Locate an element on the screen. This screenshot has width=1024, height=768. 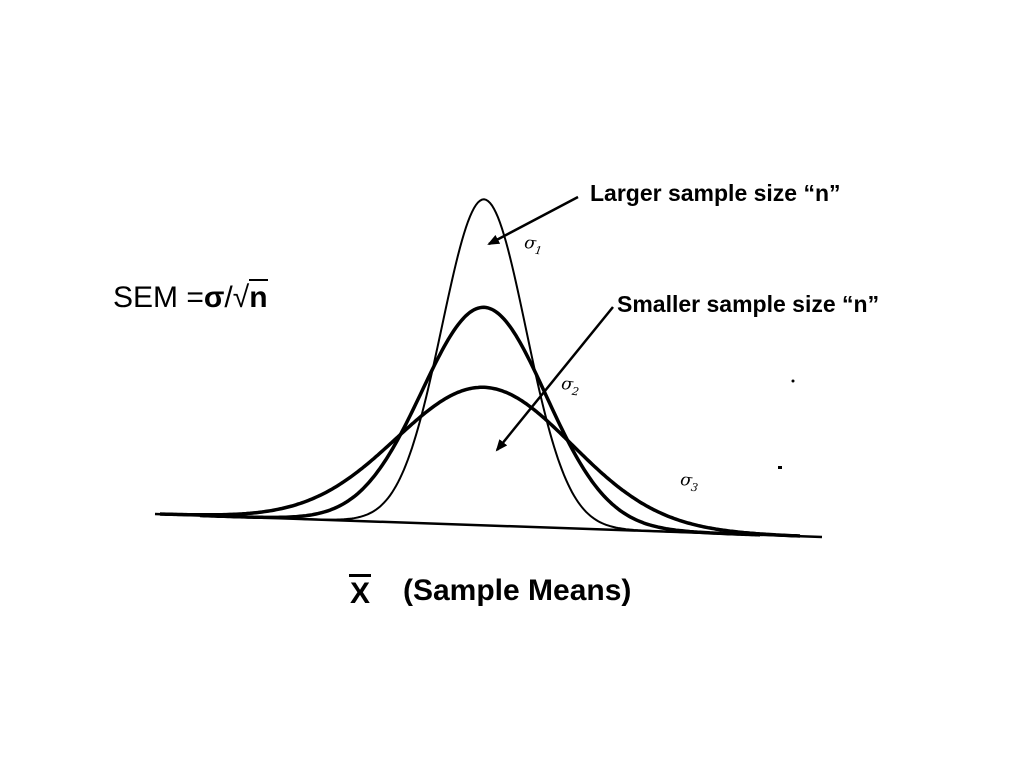
smaller-sample-label: Smaller sample size “n” is located at coordinates (748, 304).